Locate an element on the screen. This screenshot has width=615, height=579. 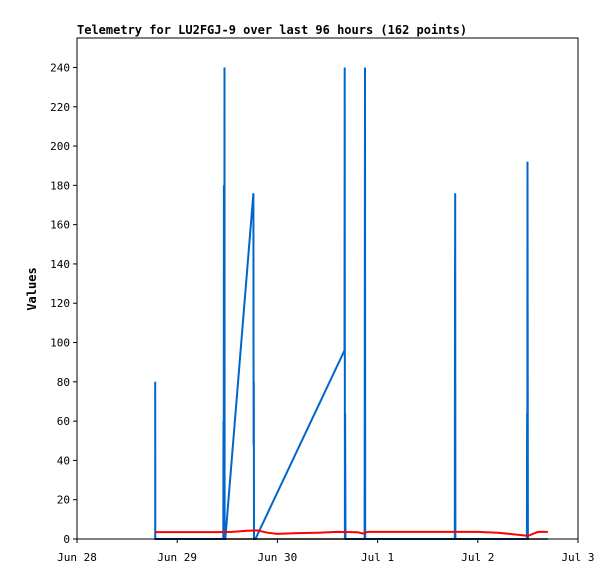
y-tick-label: 20 is located at coordinates (63, 500).